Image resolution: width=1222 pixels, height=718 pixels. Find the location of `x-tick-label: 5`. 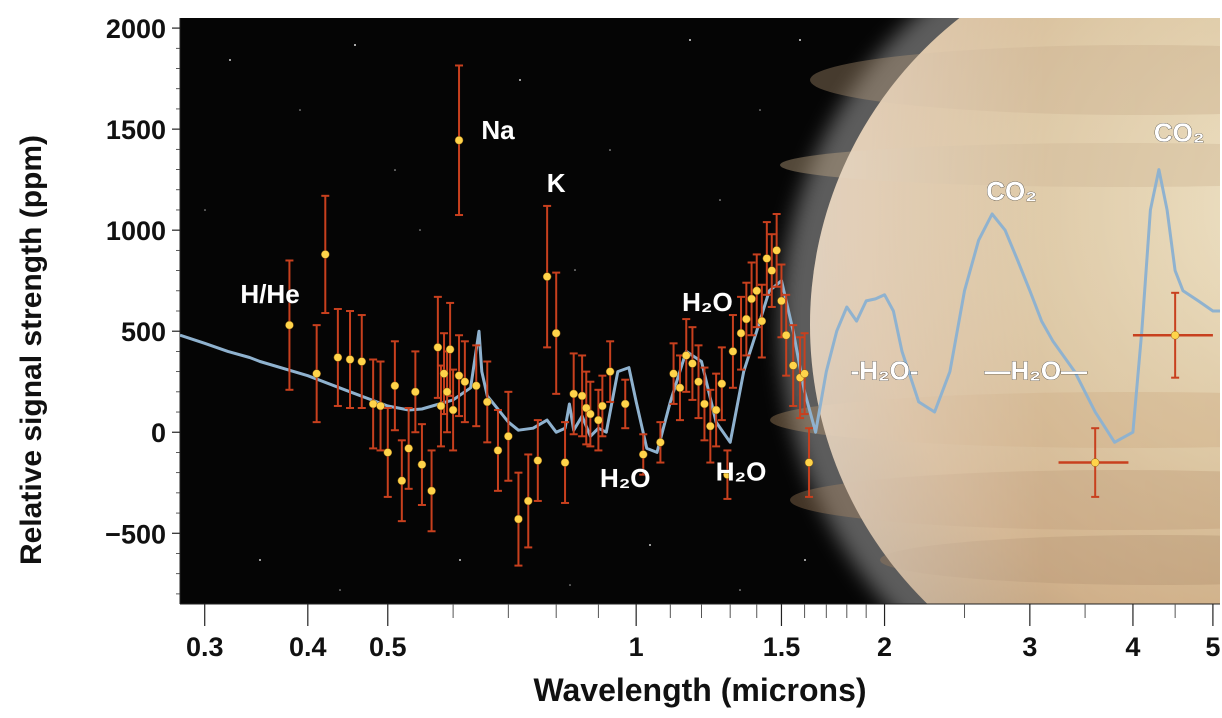

x-tick-label: 5 is located at coordinates (1212, 647).